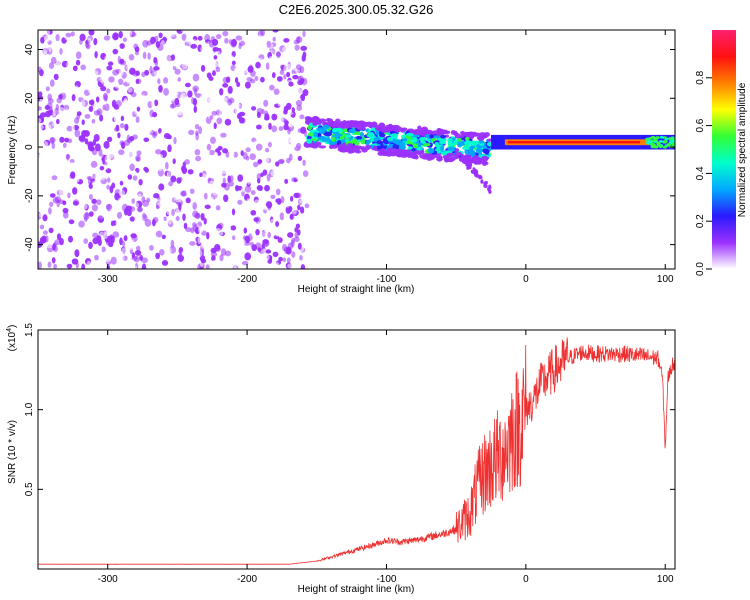 The height and width of the screenshot is (600, 750). What do you see at coordinates (724, 149) in the screenshot?
I see `colorbar-gradient` at bounding box center [724, 149].